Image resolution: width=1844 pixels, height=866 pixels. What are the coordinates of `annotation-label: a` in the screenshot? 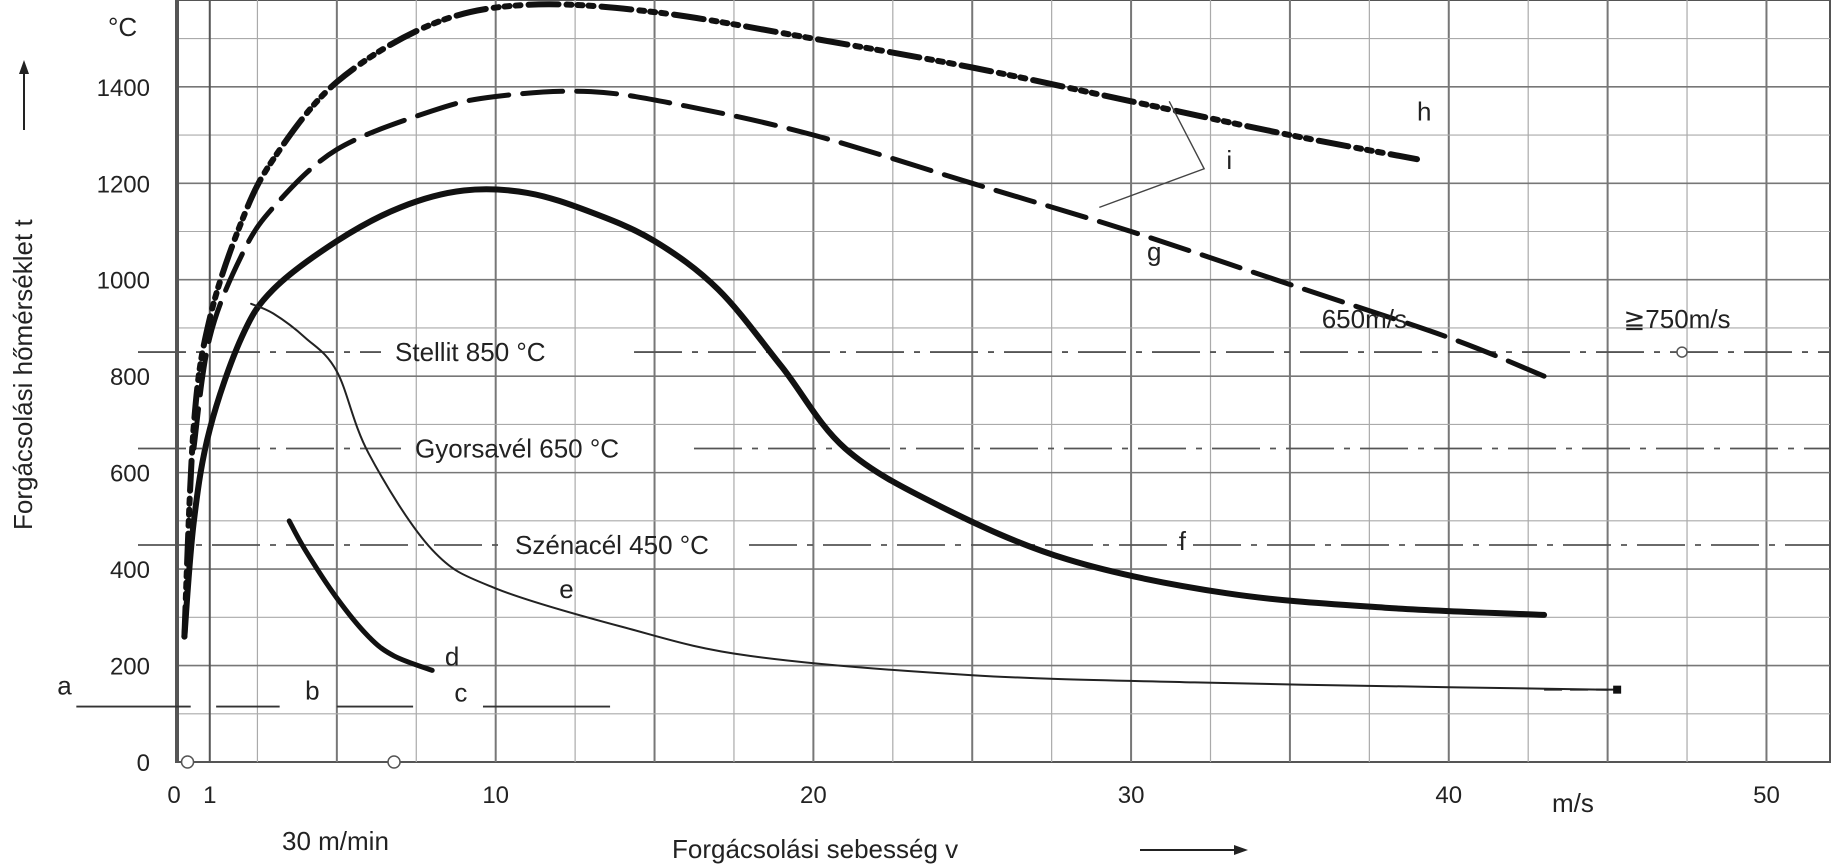 It's located at (64, 685).